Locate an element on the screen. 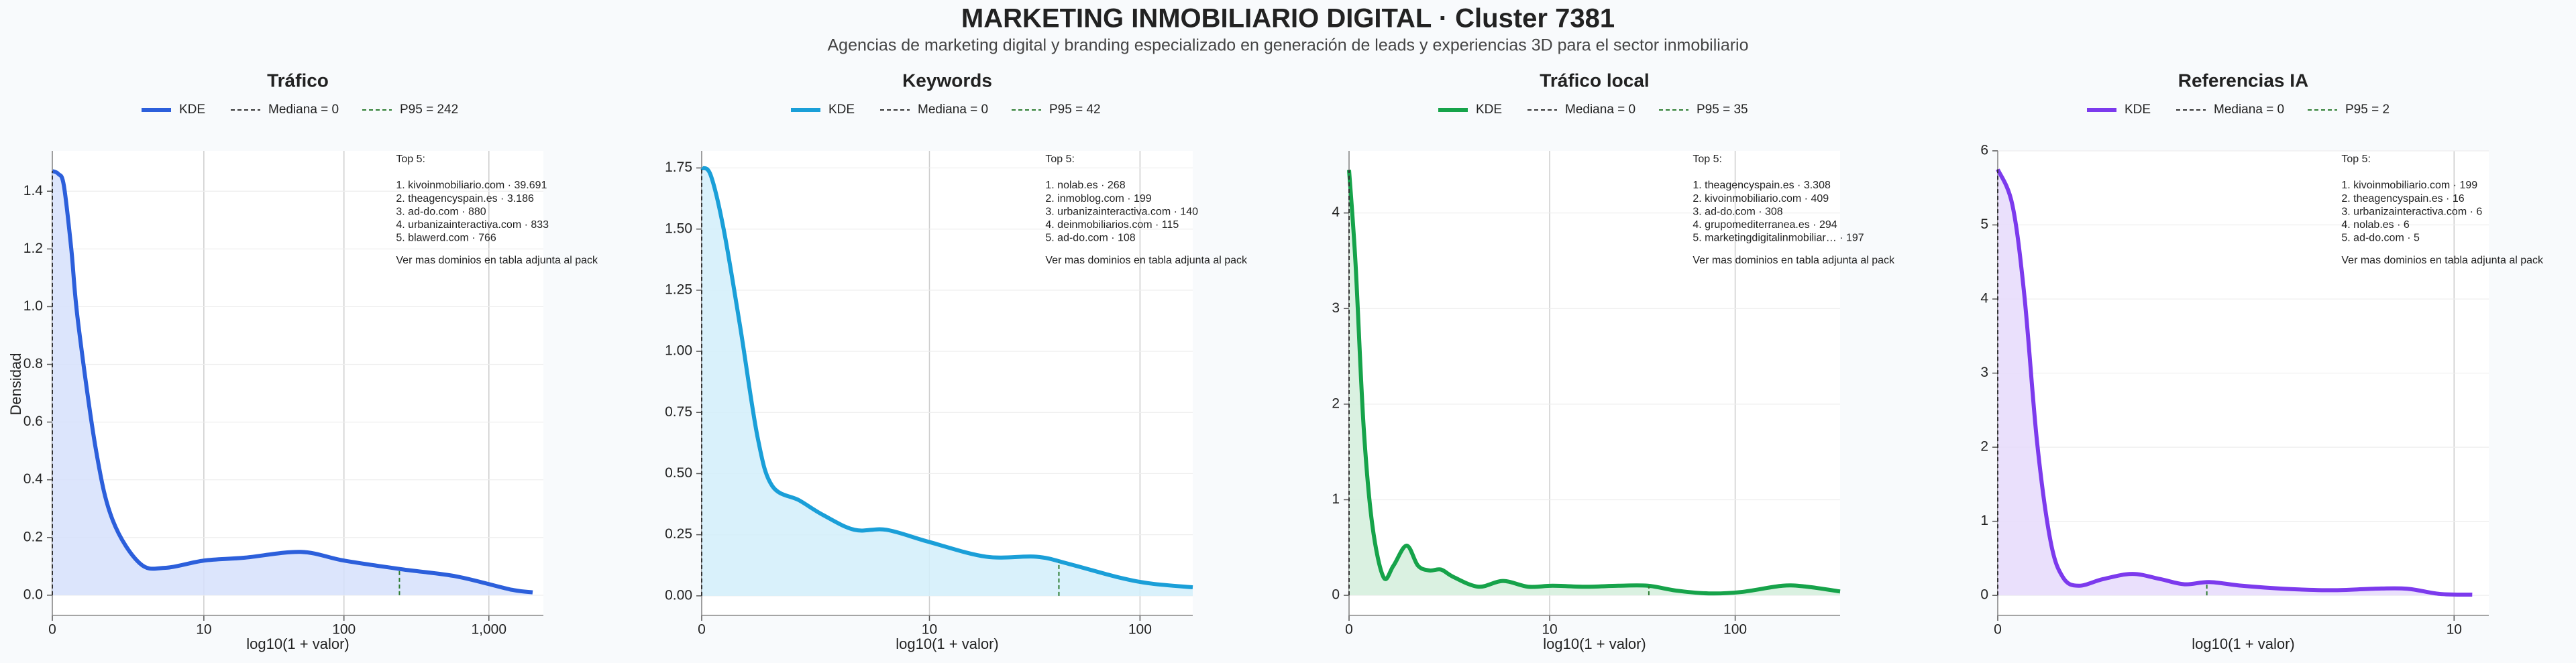 This screenshot has height=663, width=2576. y-tick-label: 0.0 is located at coordinates (33, 594).